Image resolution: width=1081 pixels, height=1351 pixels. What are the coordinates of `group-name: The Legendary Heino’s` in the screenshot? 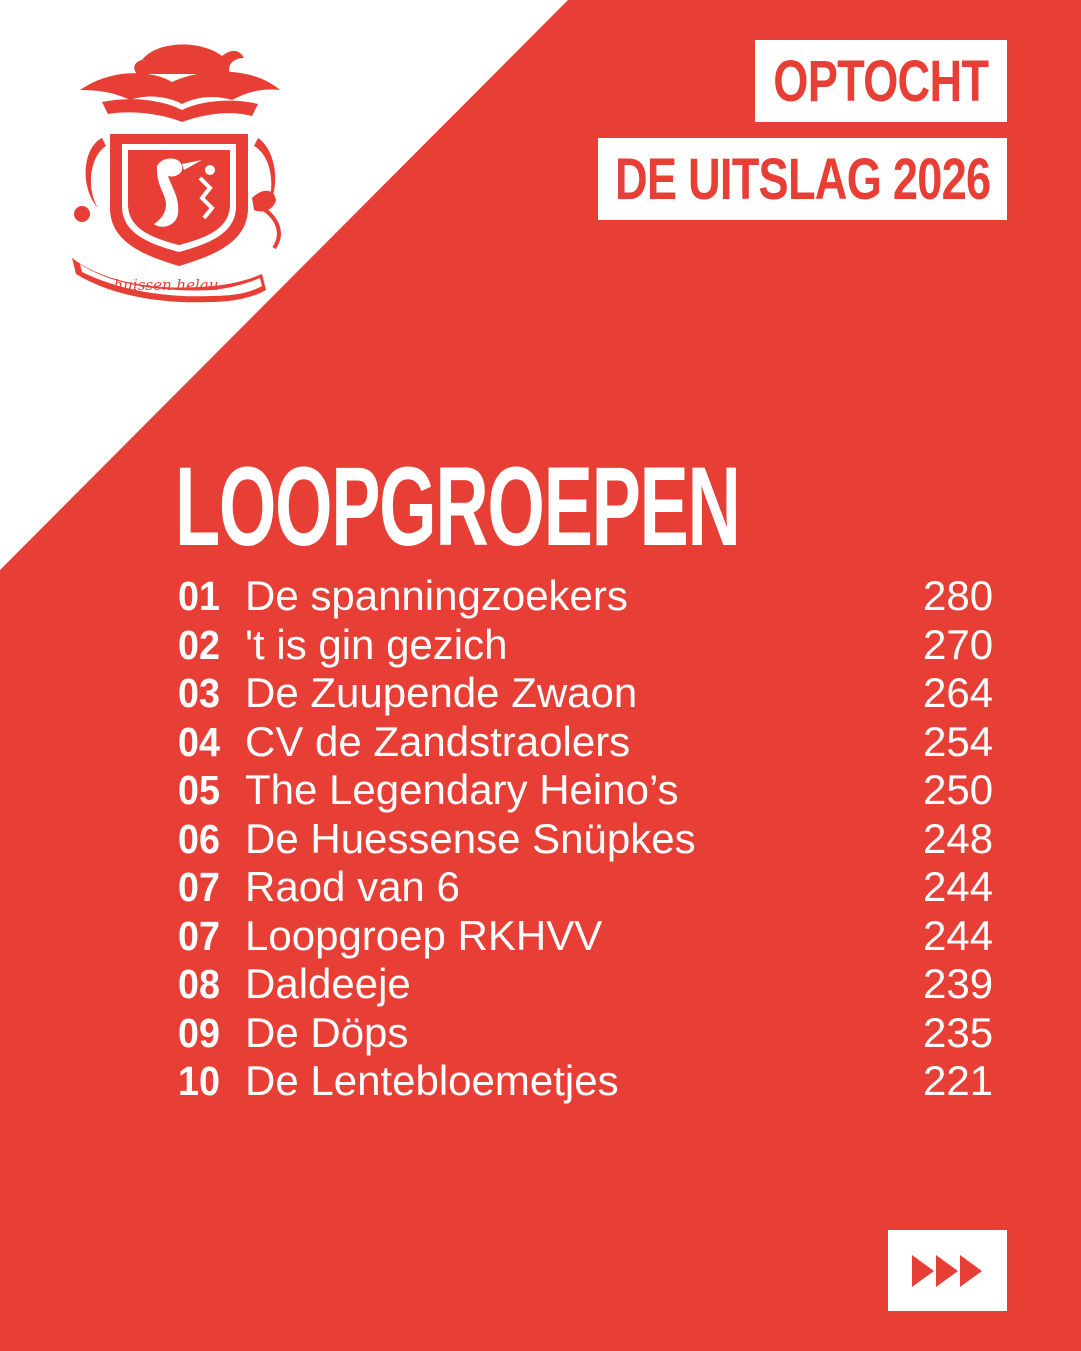 It's located at (462, 789).